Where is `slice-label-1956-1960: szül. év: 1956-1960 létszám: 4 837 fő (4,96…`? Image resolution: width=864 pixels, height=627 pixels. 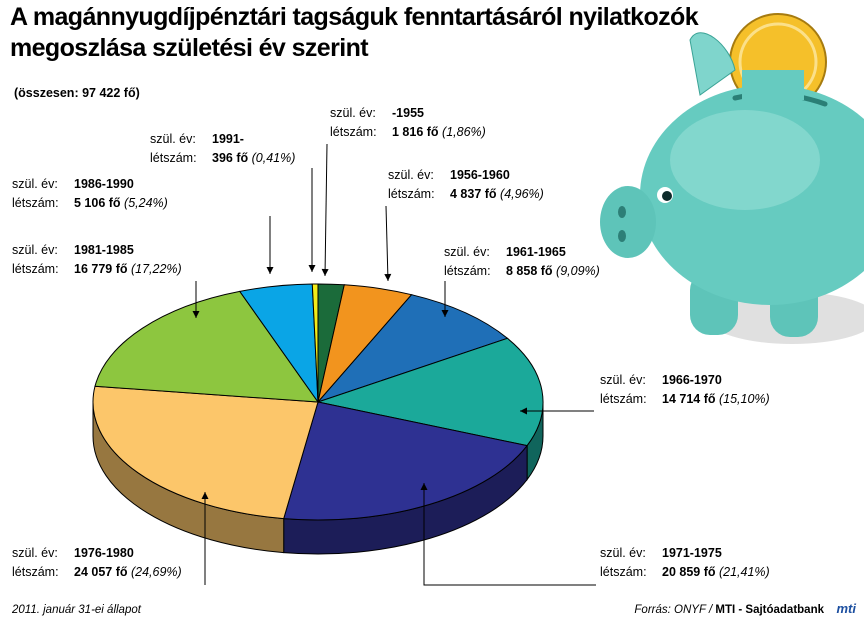 slice-label-1956-1960: szül. év: 1956-1960 létszám: 4 837 fő (4,96… is located at coordinates (466, 185).